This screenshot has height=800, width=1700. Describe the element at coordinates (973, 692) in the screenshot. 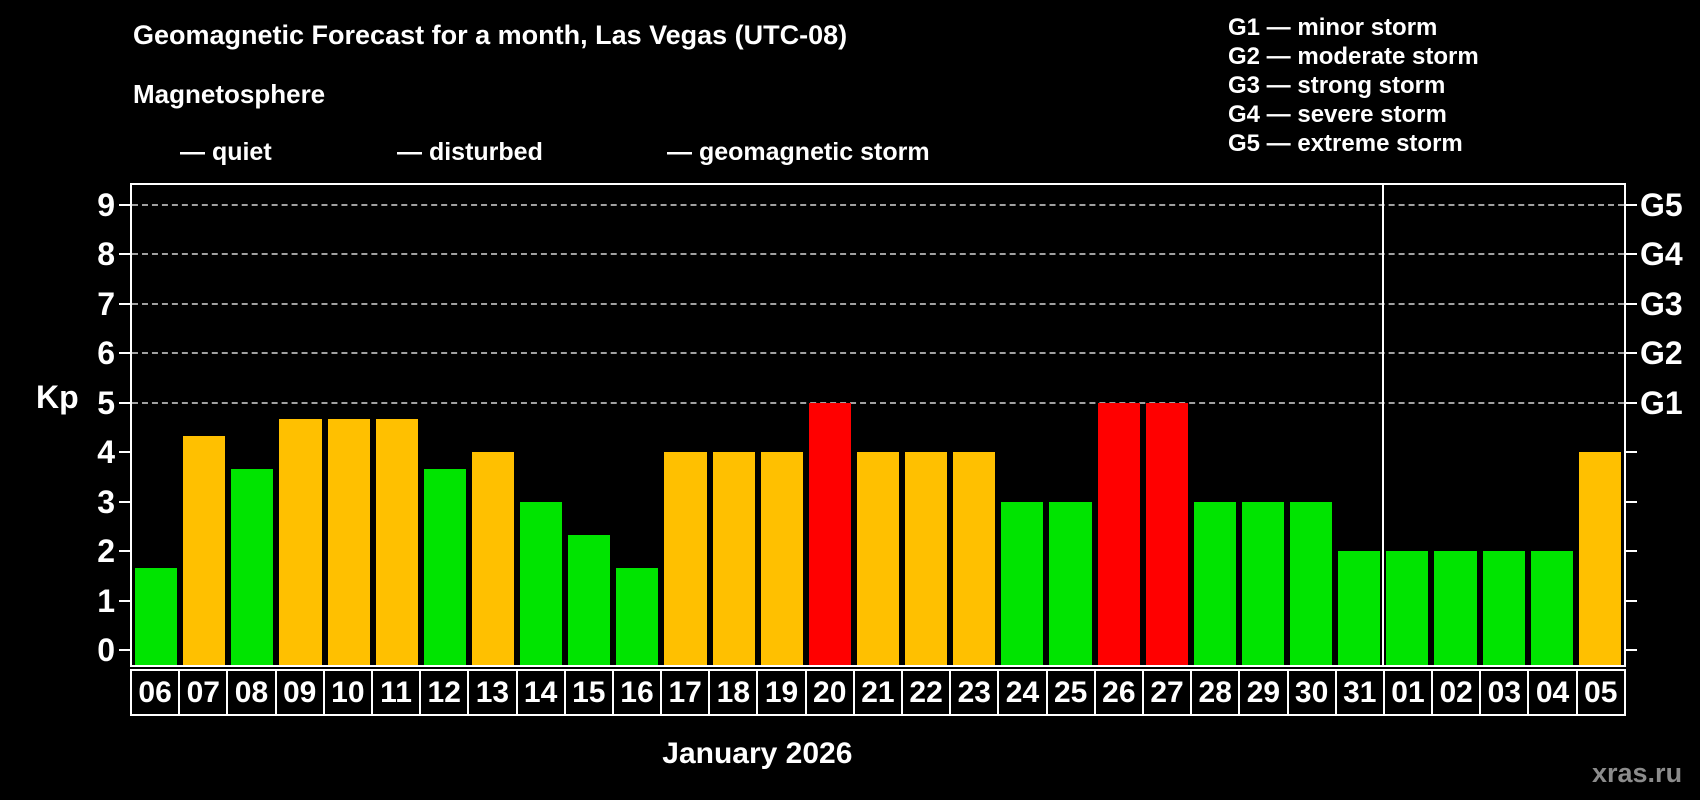

I see `day-label-23: 23` at that location.